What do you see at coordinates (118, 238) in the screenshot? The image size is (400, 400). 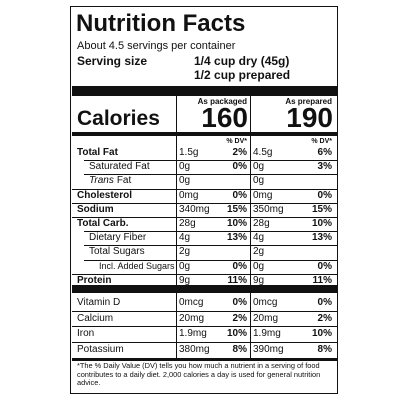 I see `nutrient-name: Dietary Fiber` at bounding box center [118, 238].